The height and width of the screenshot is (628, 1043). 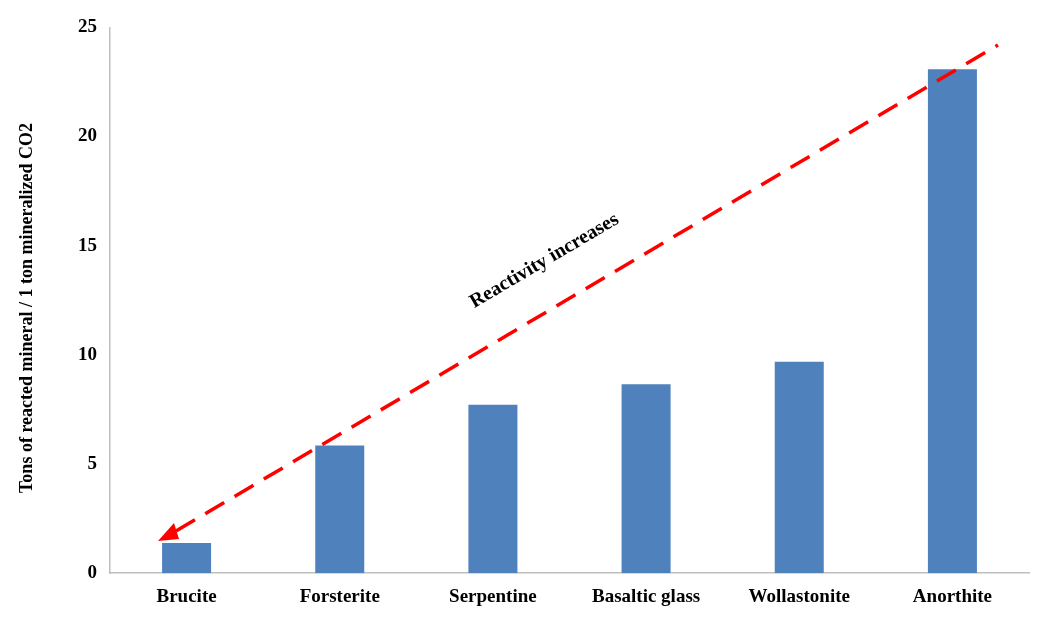 I want to click on x-tick-label: Anorthite, so click(x=952, y=595).